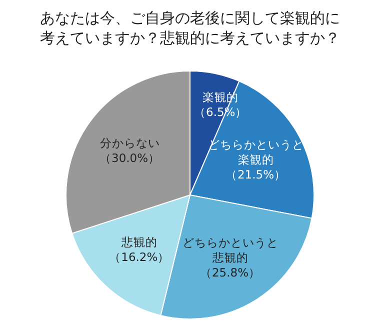 Image resolution: width=380 pixels, height=325 pixels. Describe the element at coordinates (190, 28) in the screenshot. I see `chart-title: あなたは今、ご自身の老後に関して楽観的に考えていますか？悲観的に考えていますか？` at that location.